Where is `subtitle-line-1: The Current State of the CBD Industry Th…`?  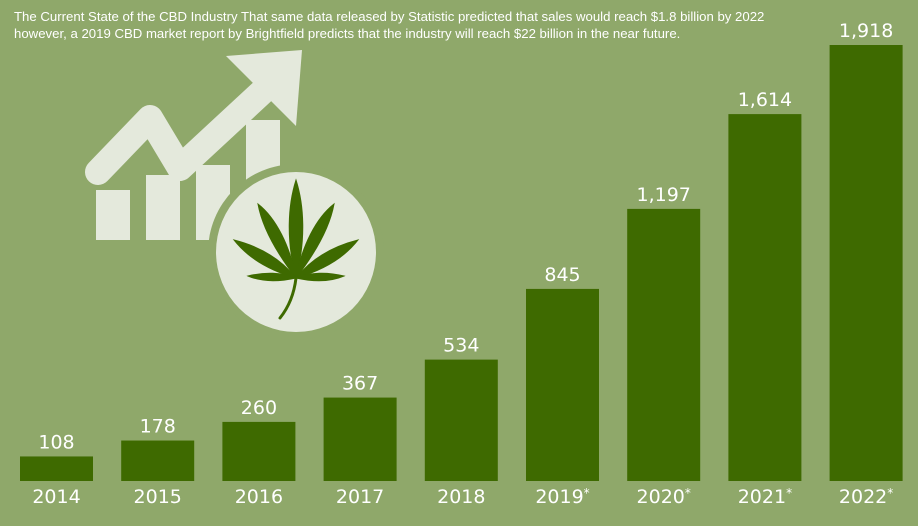 subtitle-line-1: The Current State of the CBD Industry Th… is located at coordinates (389, 16).